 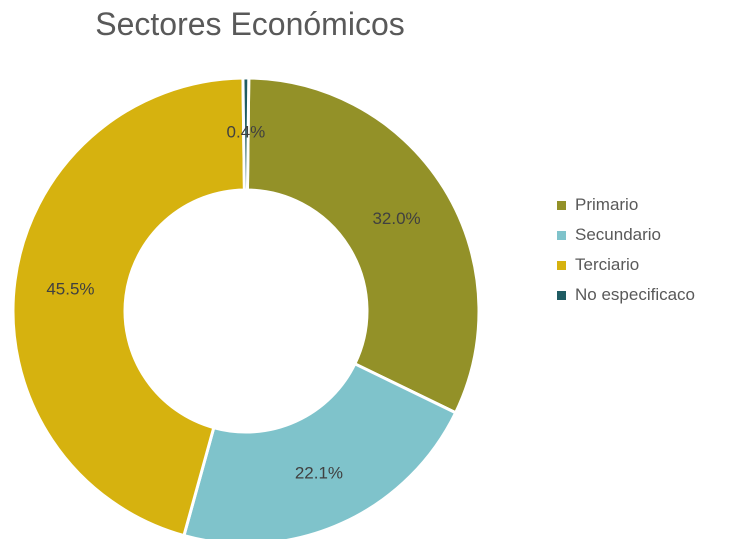 I want to click on legend-swatch-terciario, so click(x=561, y=265).